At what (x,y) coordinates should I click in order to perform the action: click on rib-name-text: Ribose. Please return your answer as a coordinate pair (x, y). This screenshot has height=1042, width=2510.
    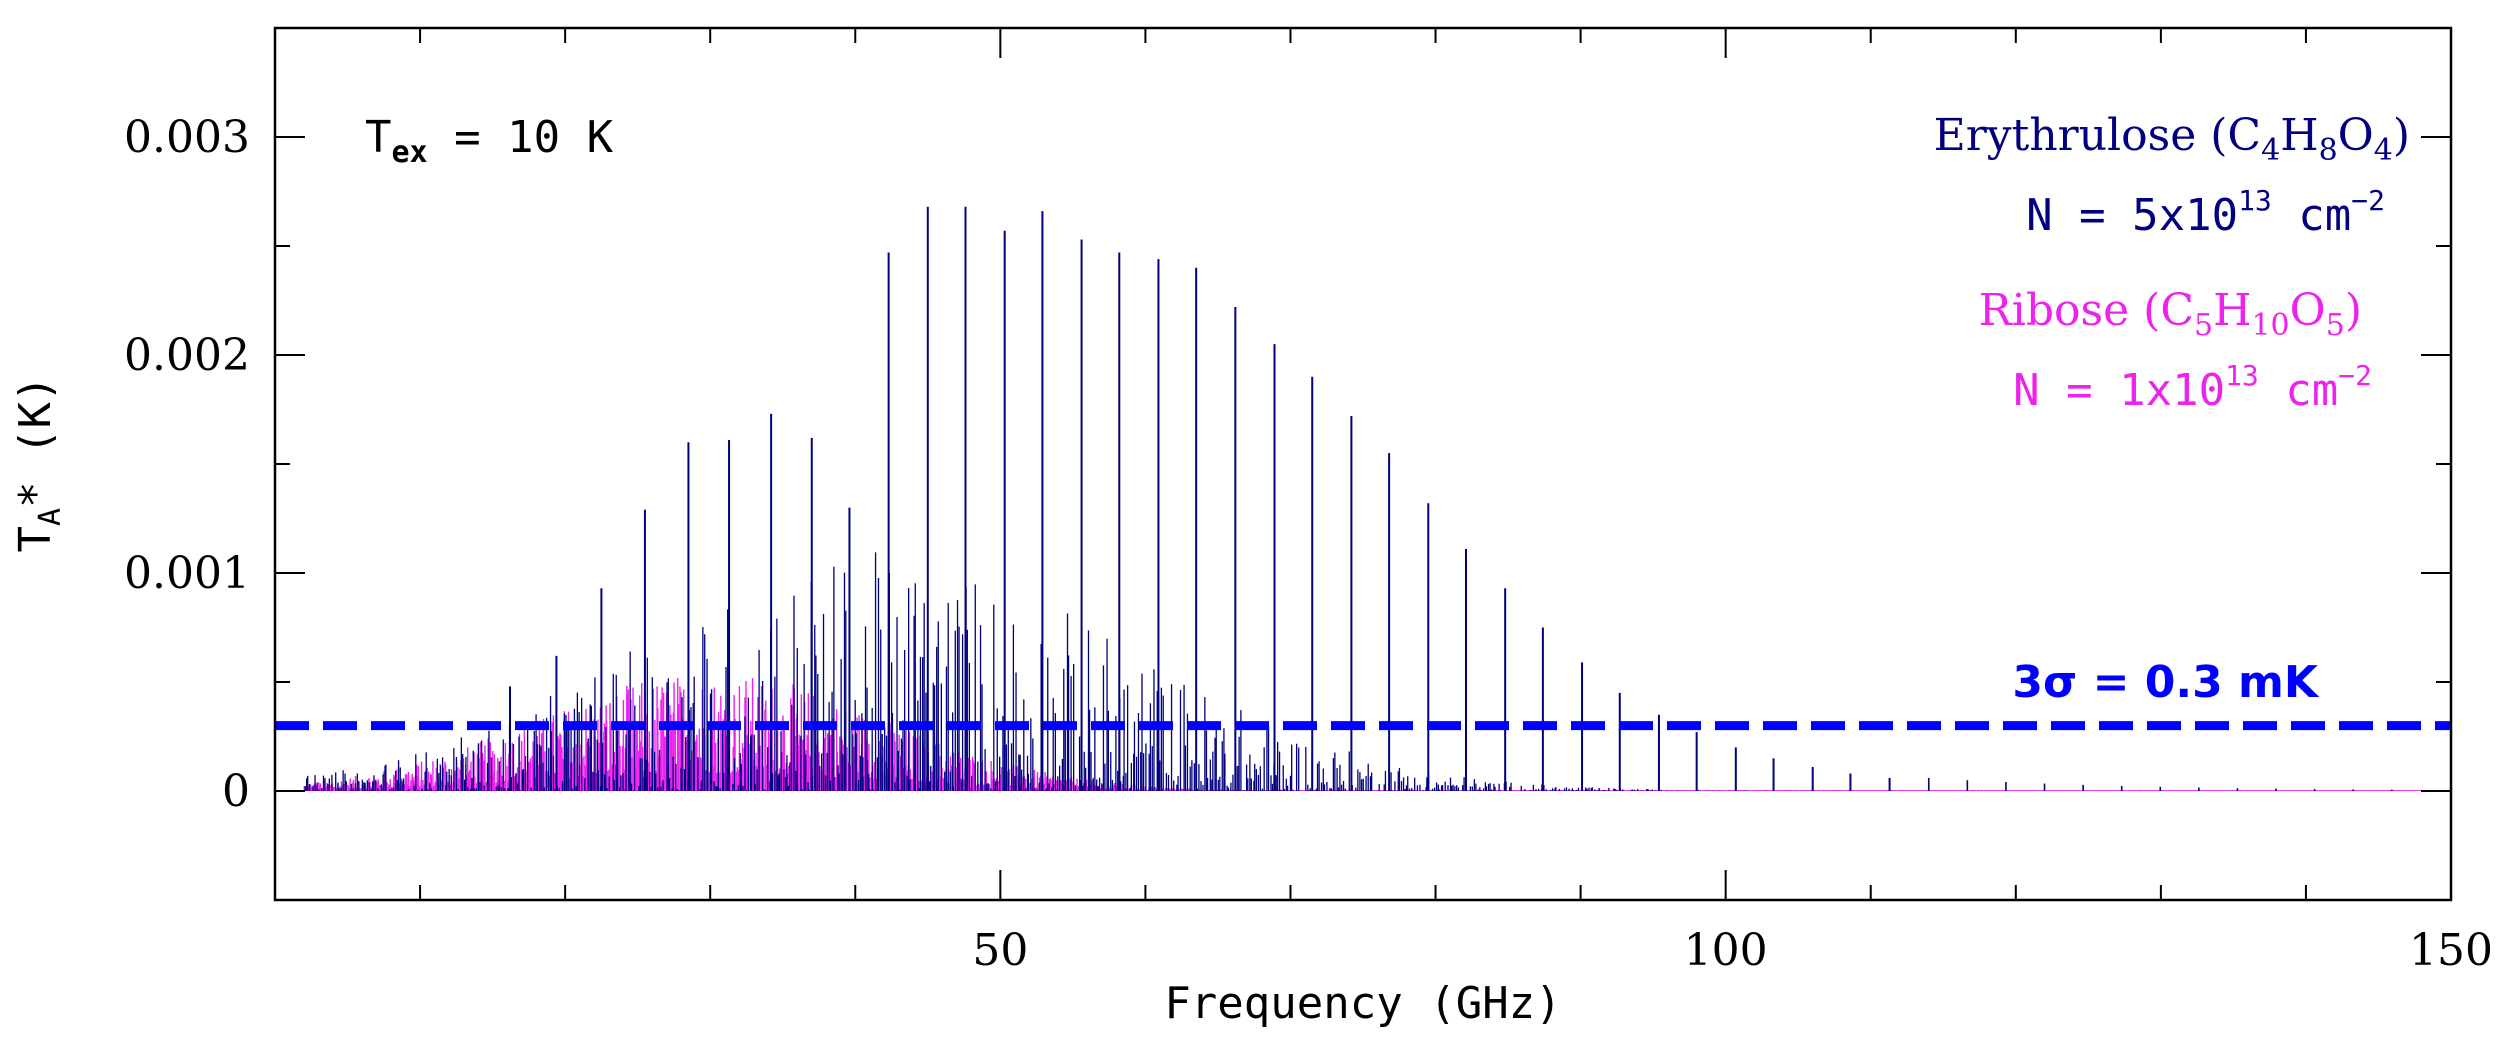
    Looking at the image, I should click on (2054, 310).